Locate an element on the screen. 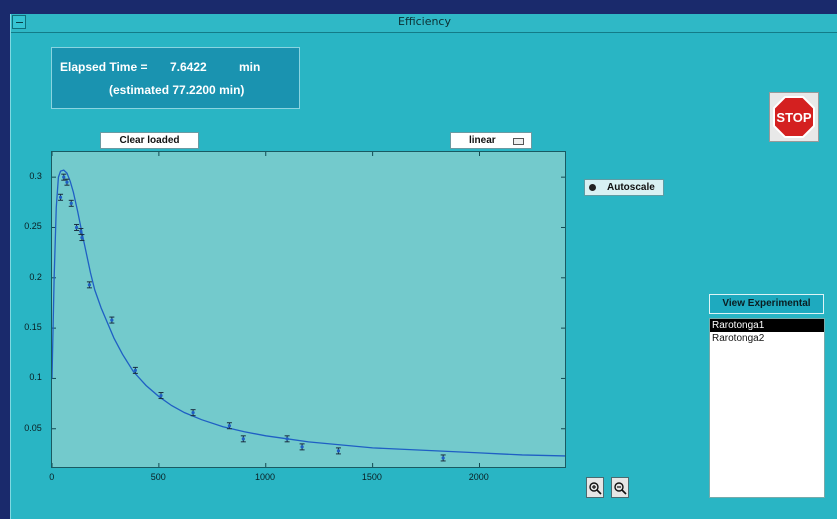 The image size is (837, 519). window-titlebar: Efficiency is located at coordinates (424, 23).